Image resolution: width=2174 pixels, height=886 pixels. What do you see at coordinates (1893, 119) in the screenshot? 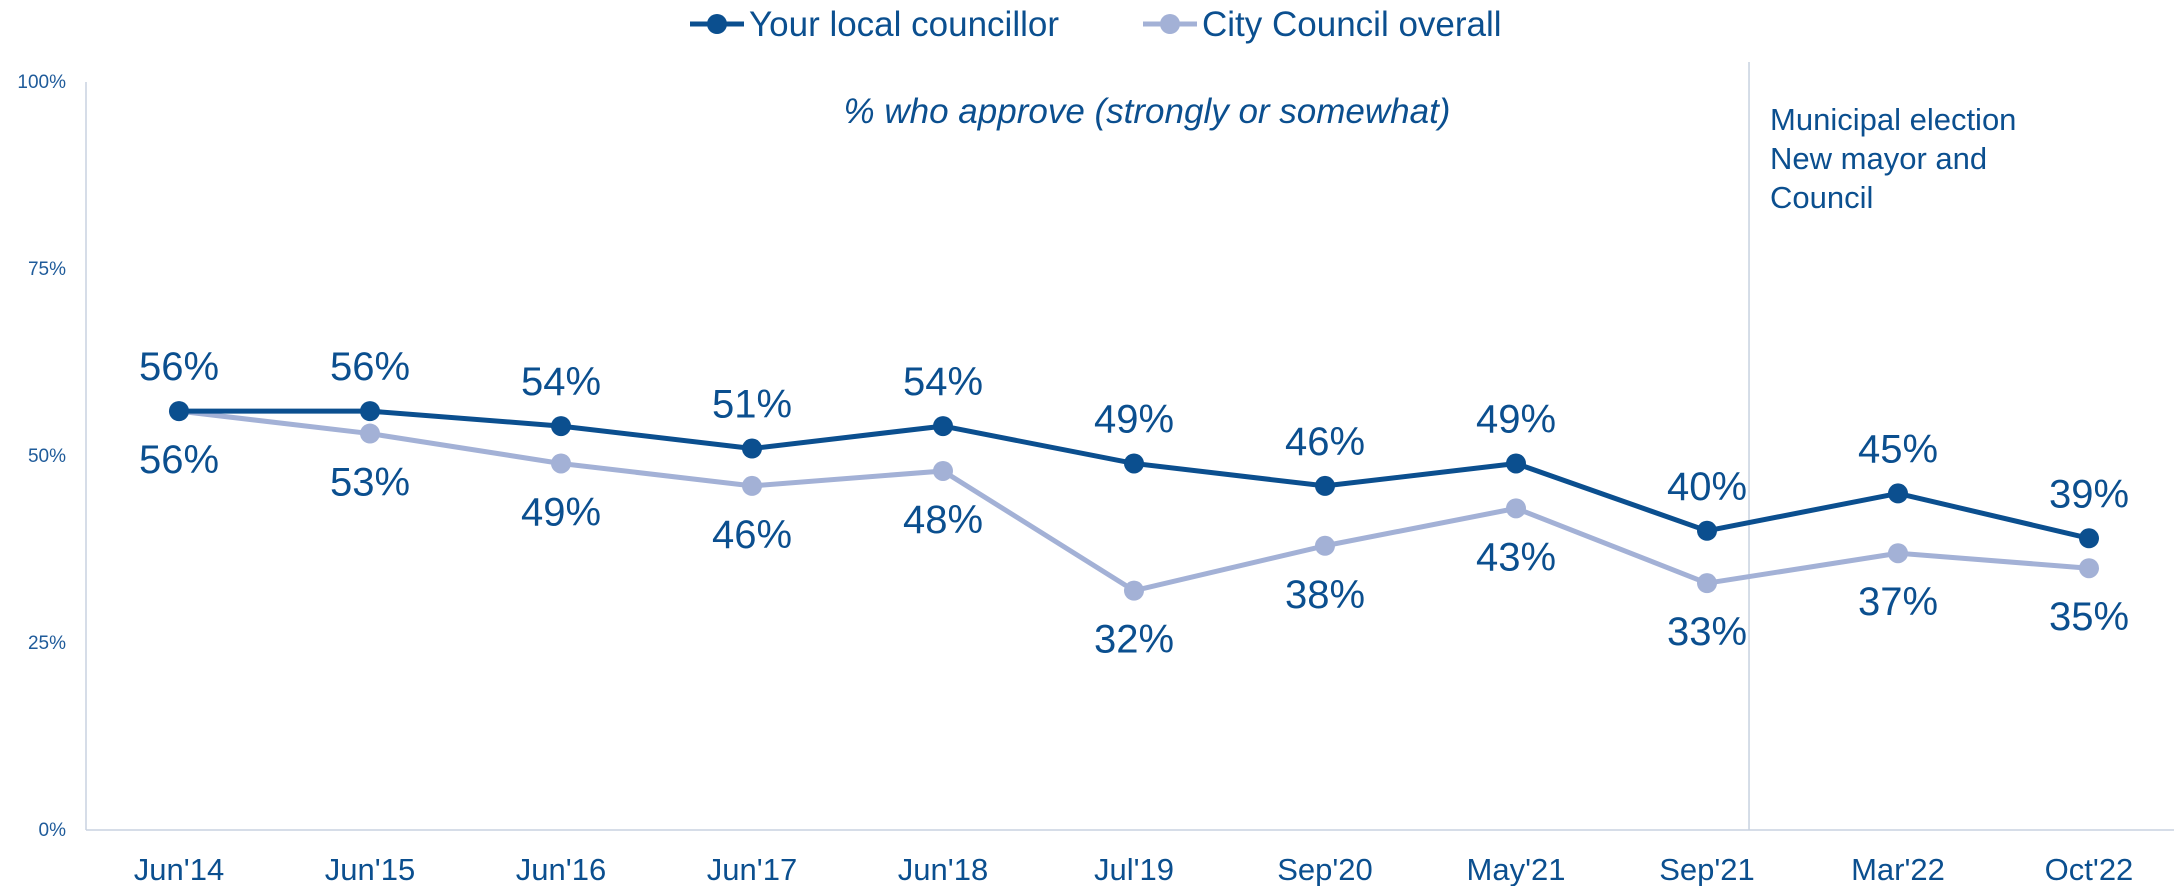
I see `annotation-text: Municipal election` at bounding box center [1893, 119].